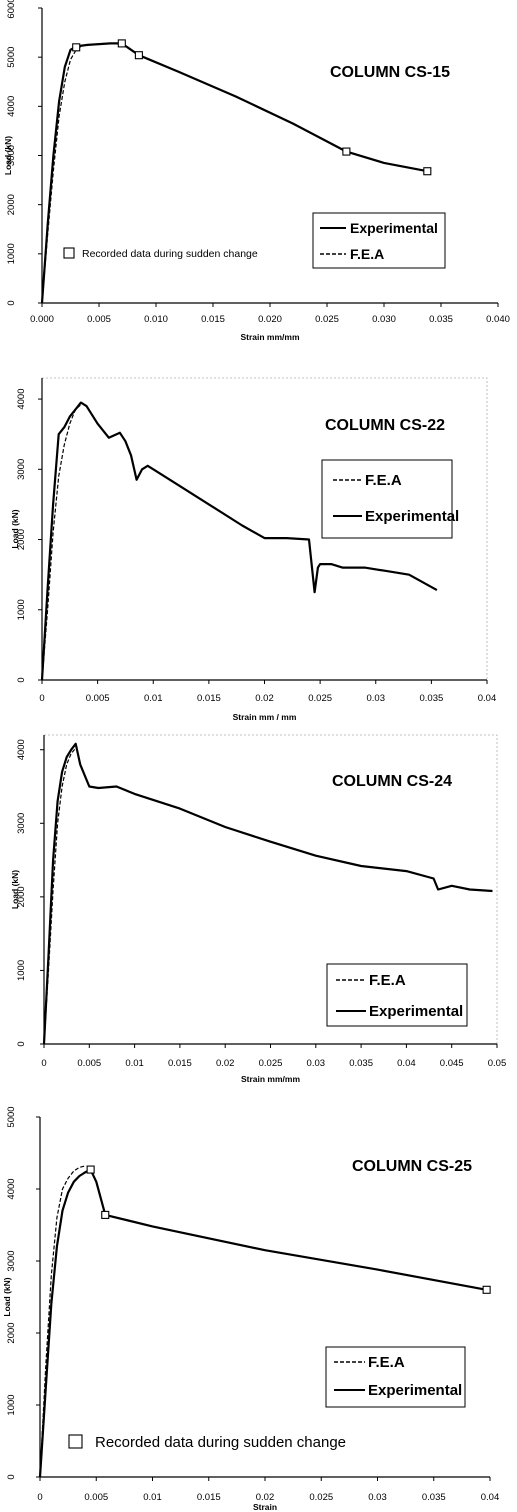  What do you see at coordinates (392, 781) in the screenshot?
I see `chart-title: COLUMN CS-24` at bounding box center [392, 781].